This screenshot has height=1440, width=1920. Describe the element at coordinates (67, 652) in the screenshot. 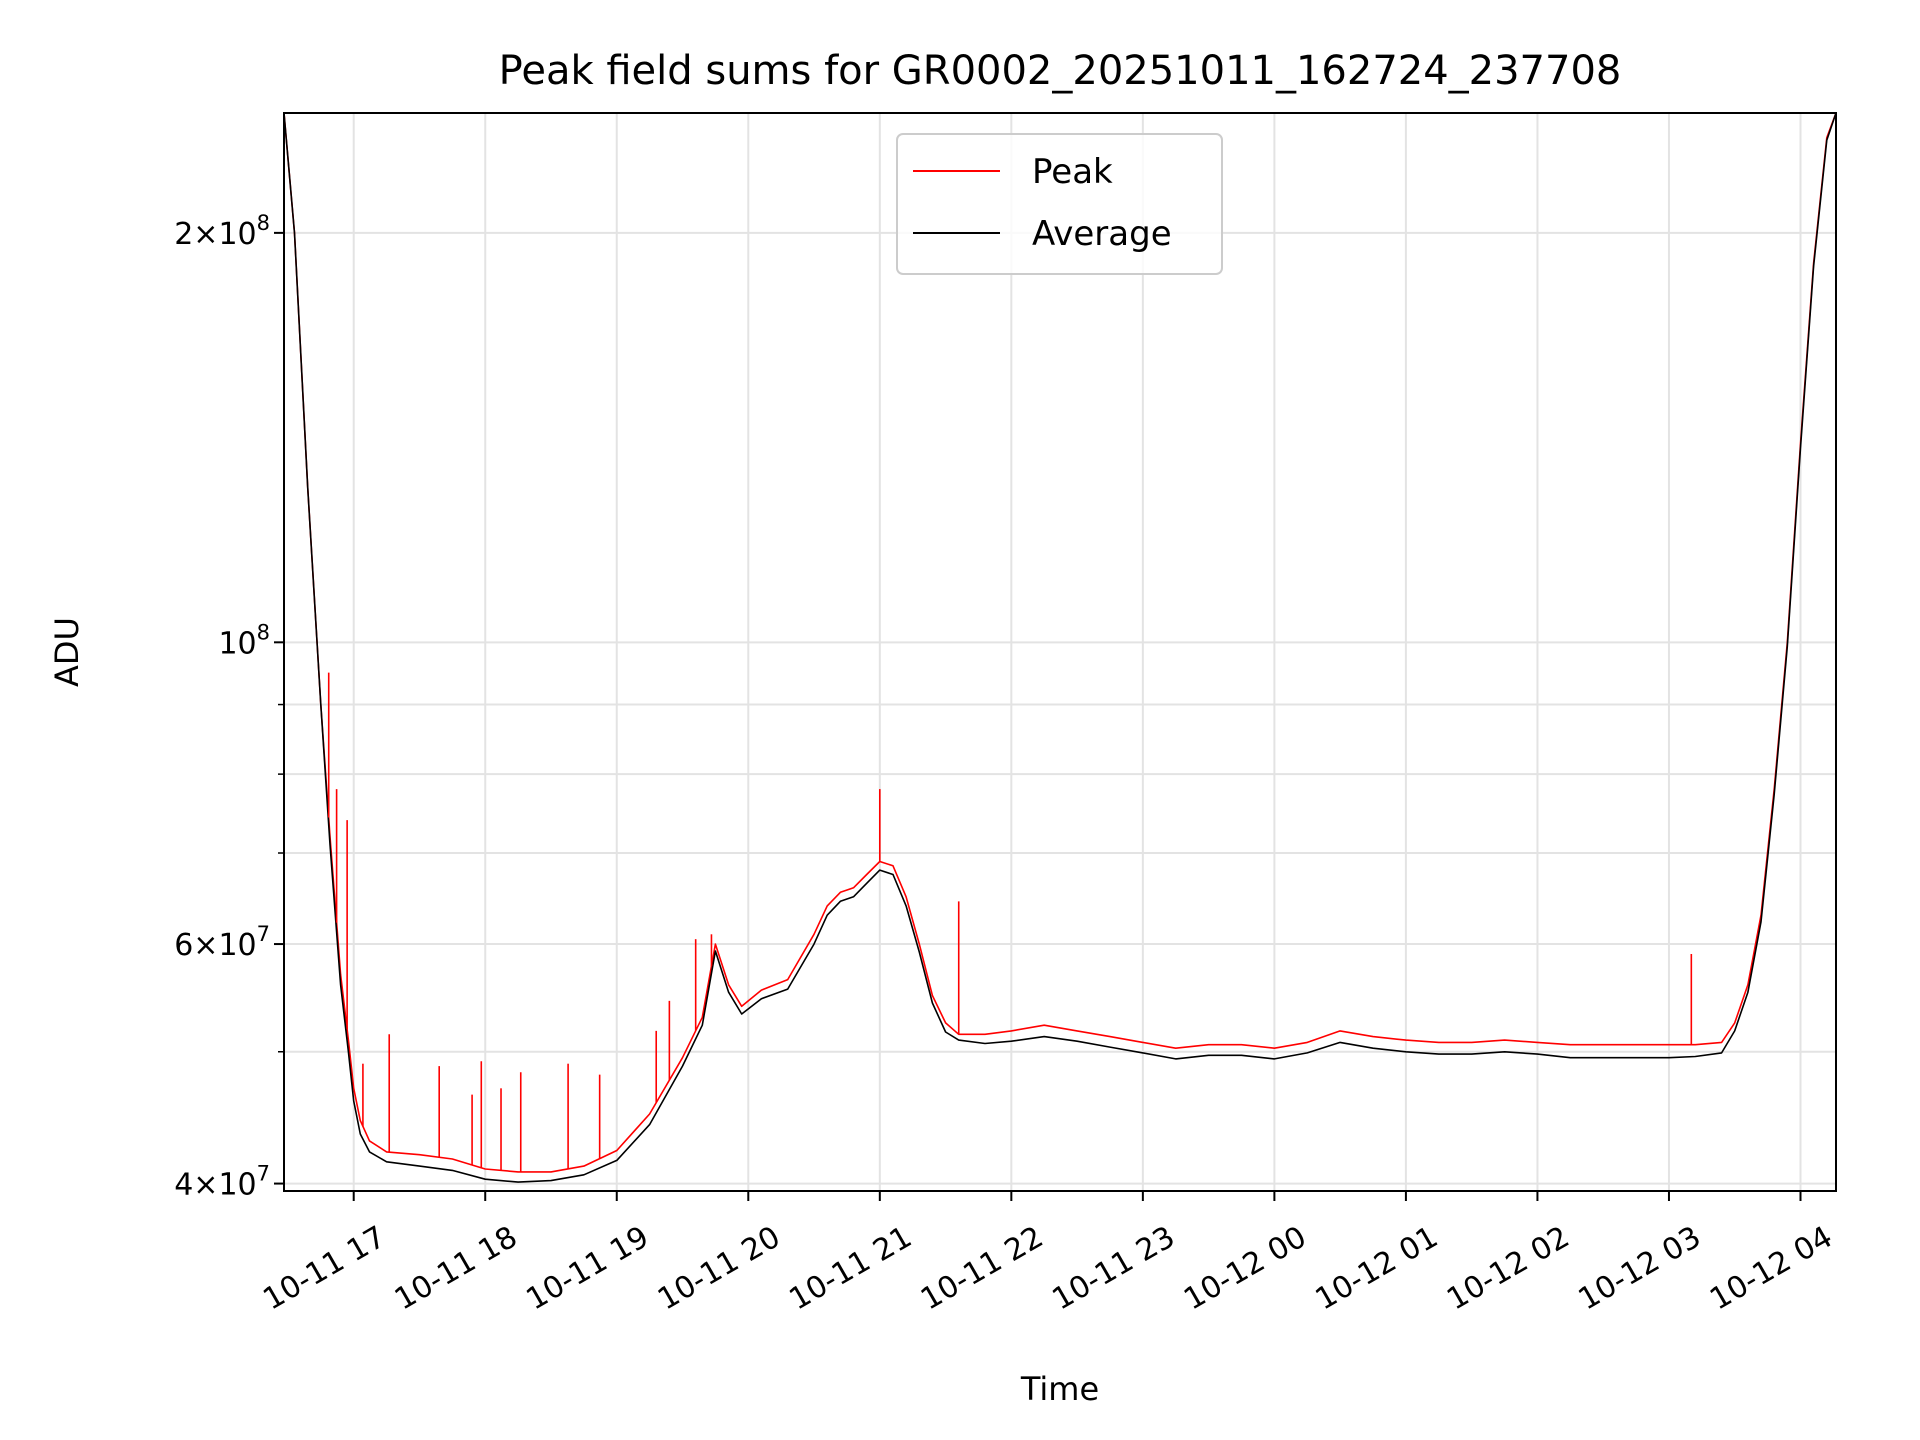

I see `y-axis-label: ADU` at that location.